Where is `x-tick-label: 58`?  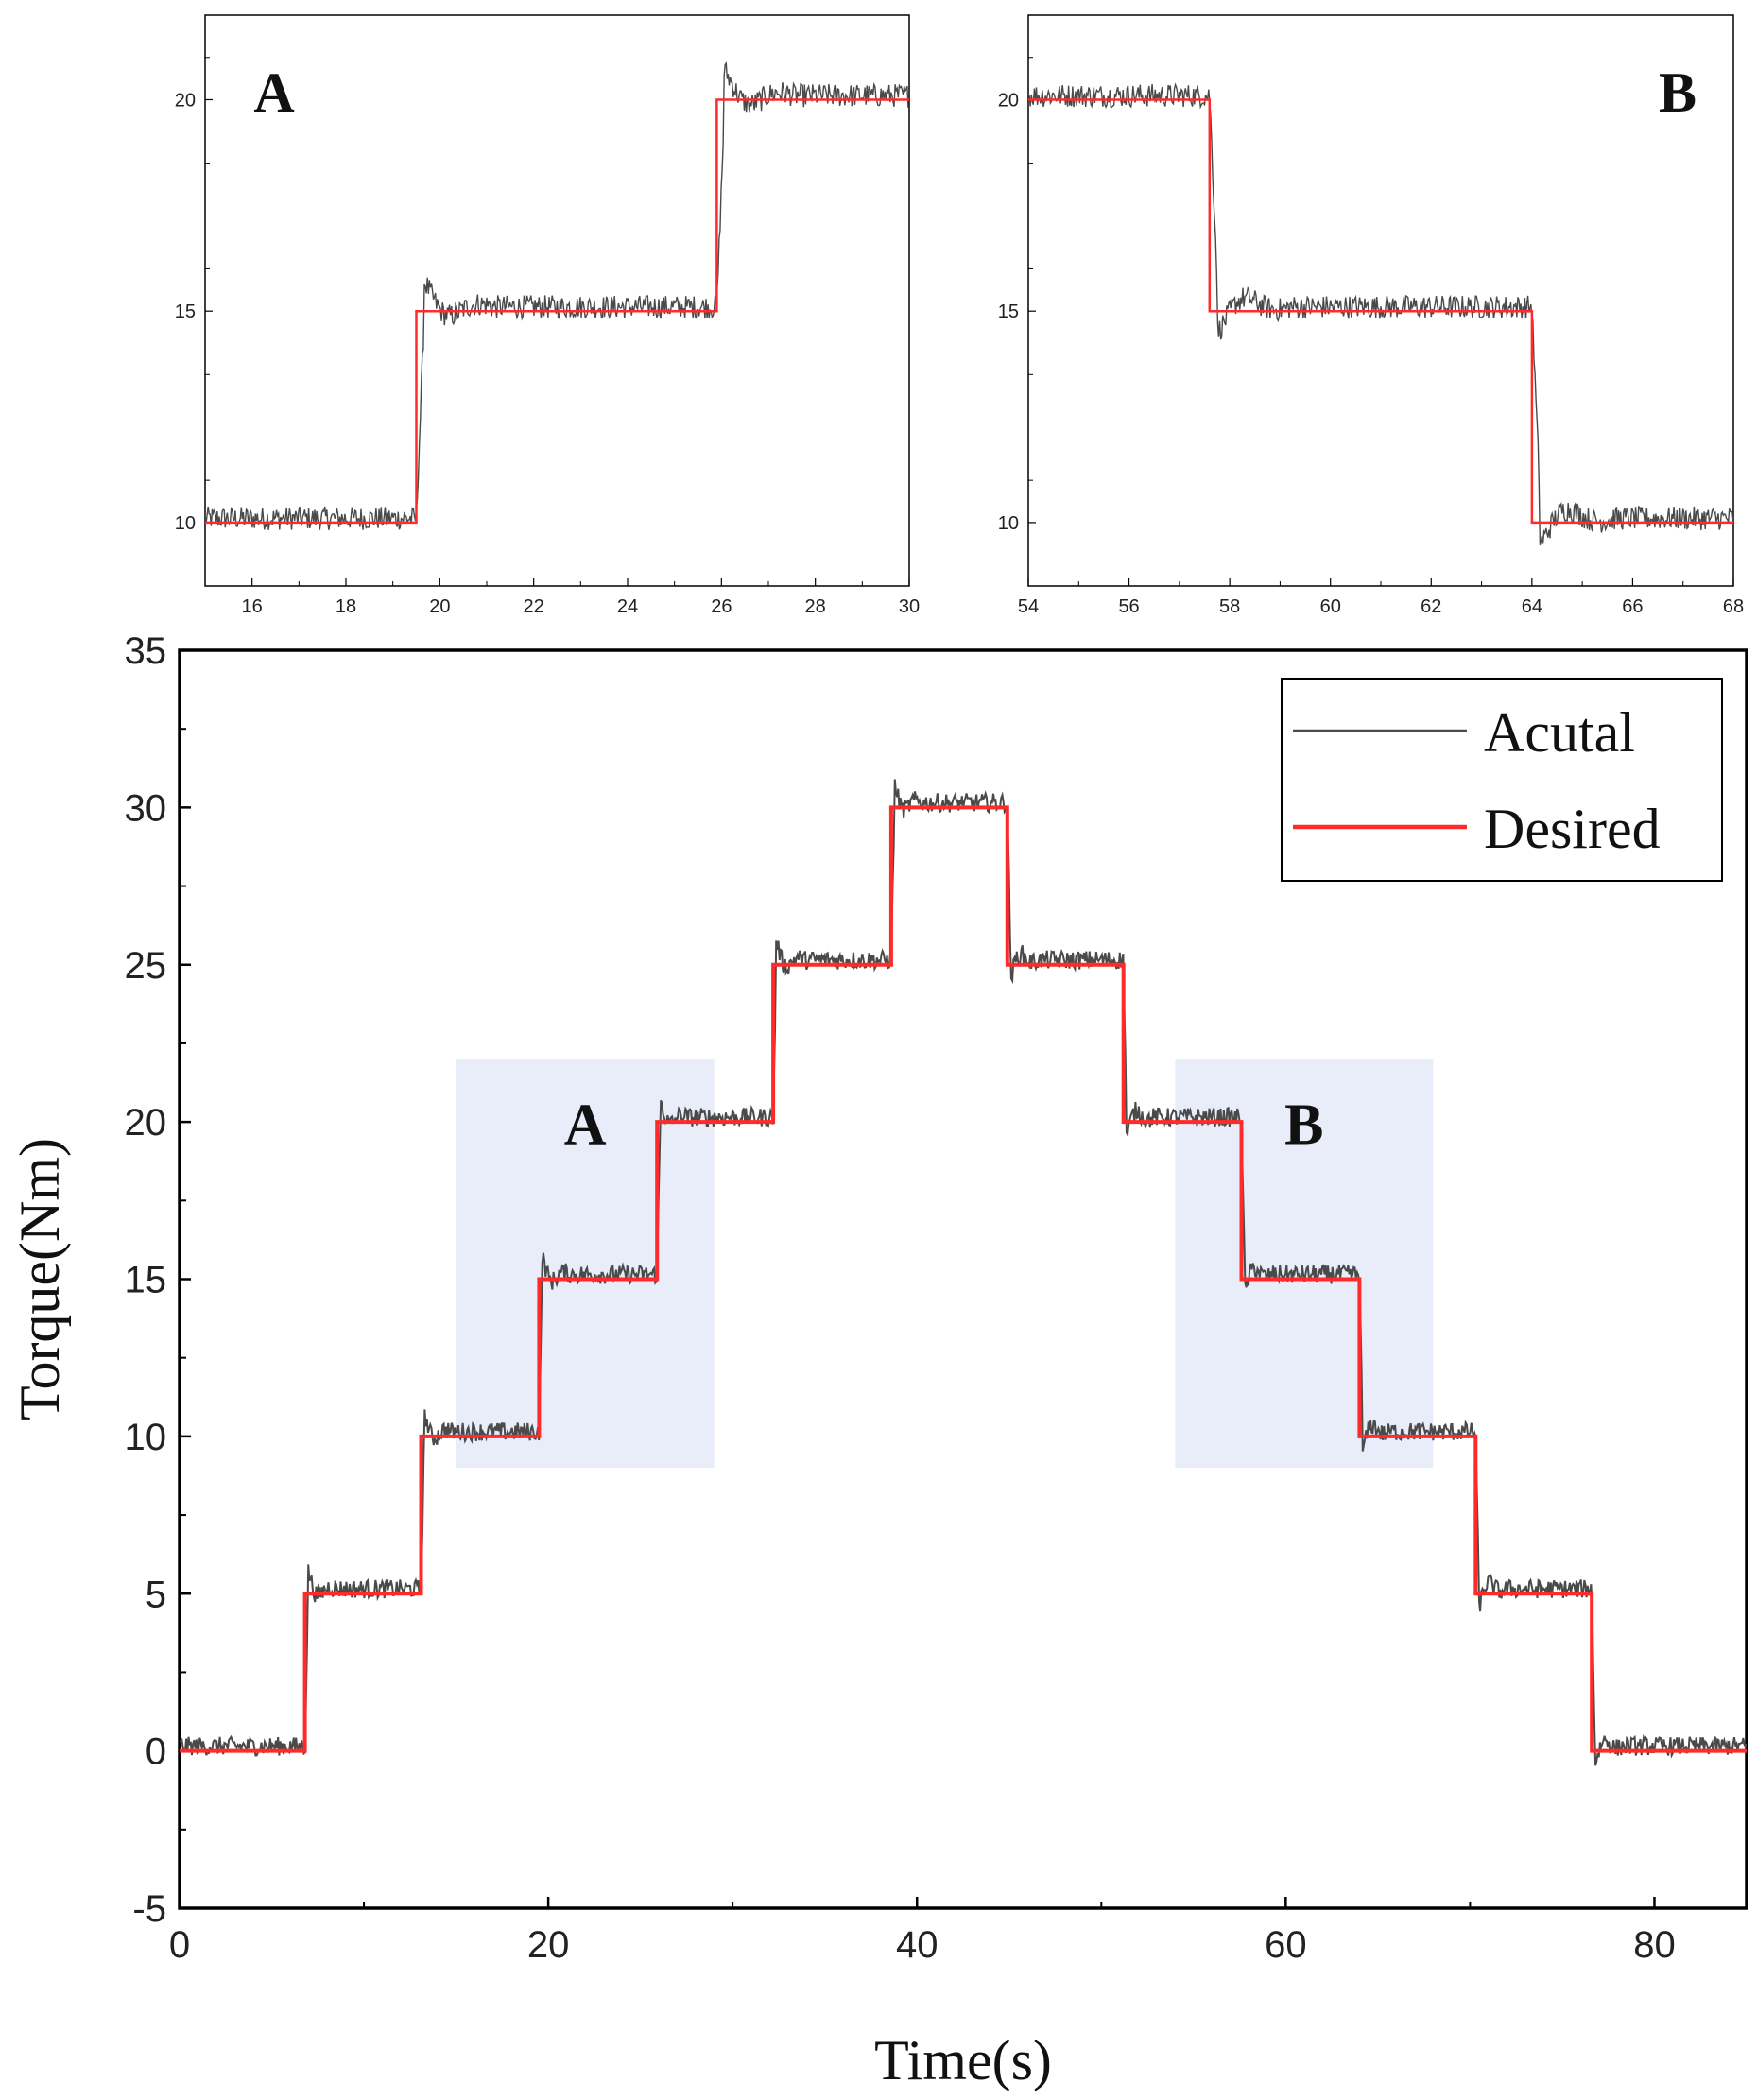 x-tick-label: 58 is located at coordinates (1229, 606).